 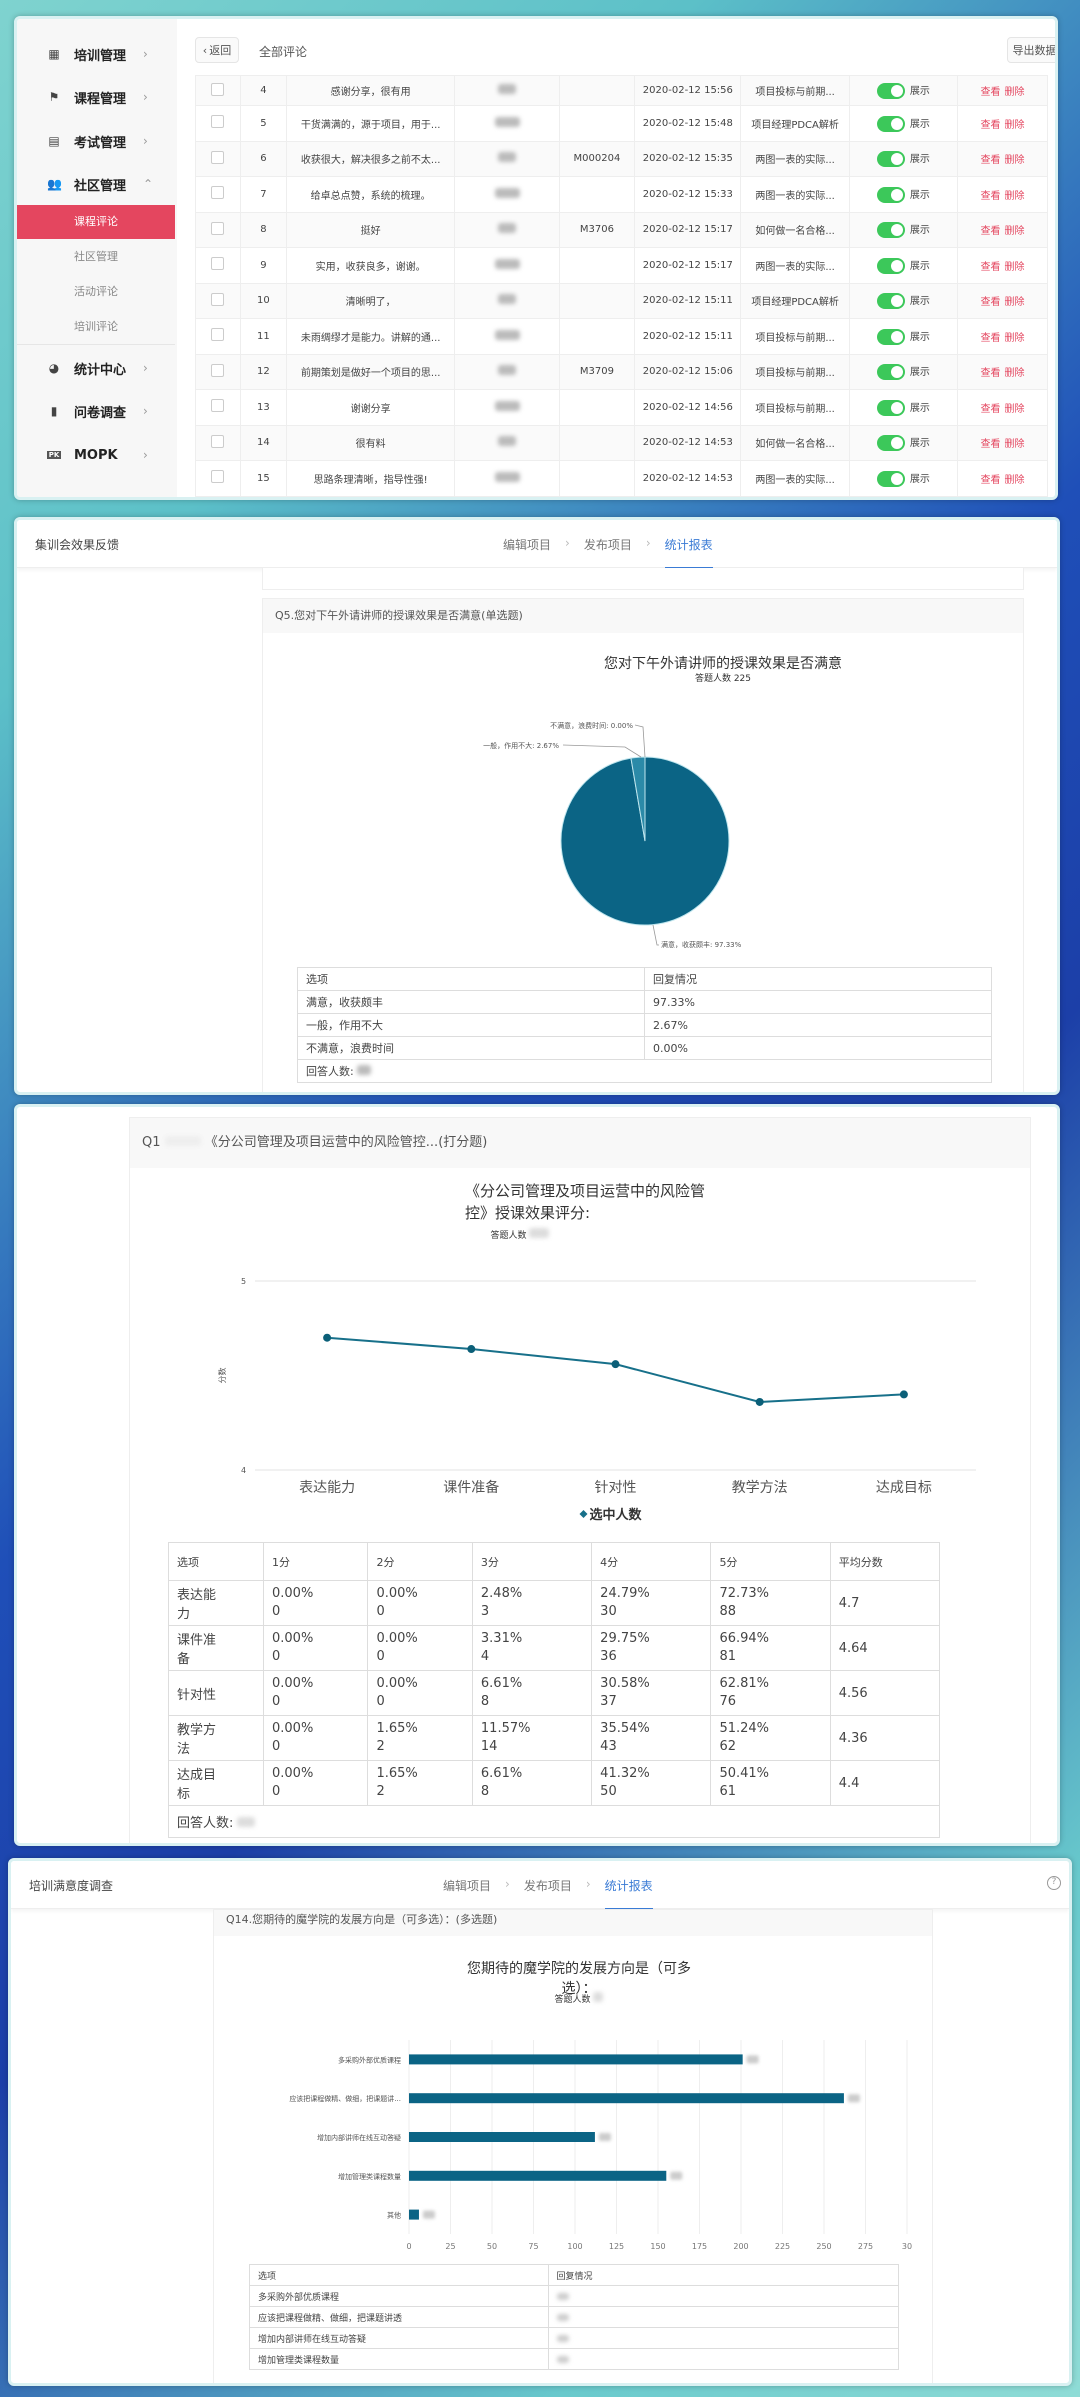 I want to click on blurred-username, so click(x=507, y=405).